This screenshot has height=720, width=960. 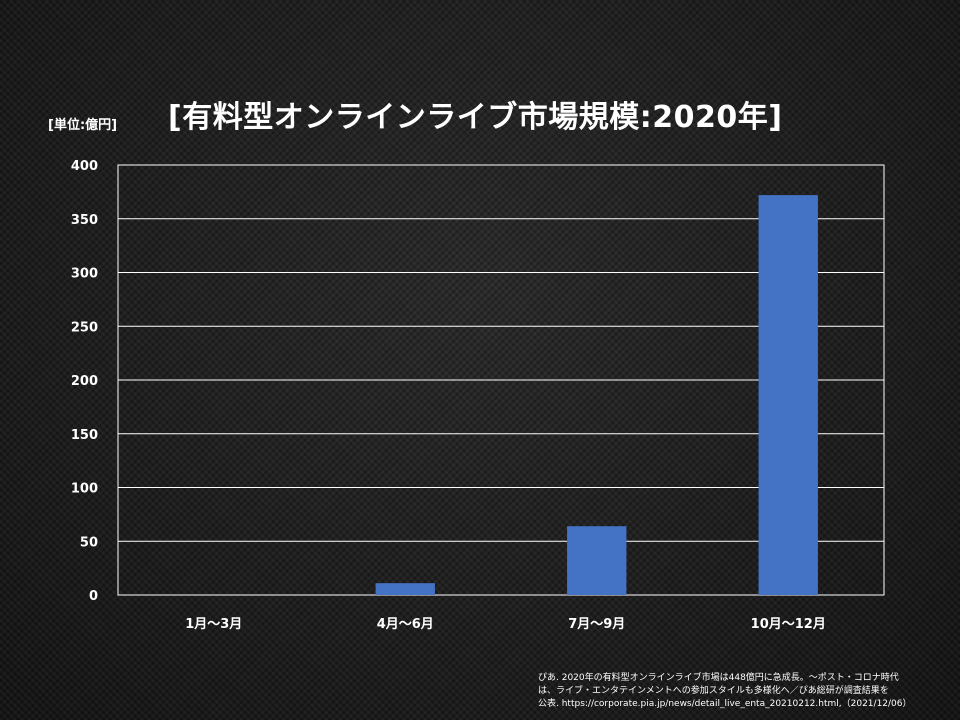 I want to click on y-tick-label: 150, so click(x=84, y=435).